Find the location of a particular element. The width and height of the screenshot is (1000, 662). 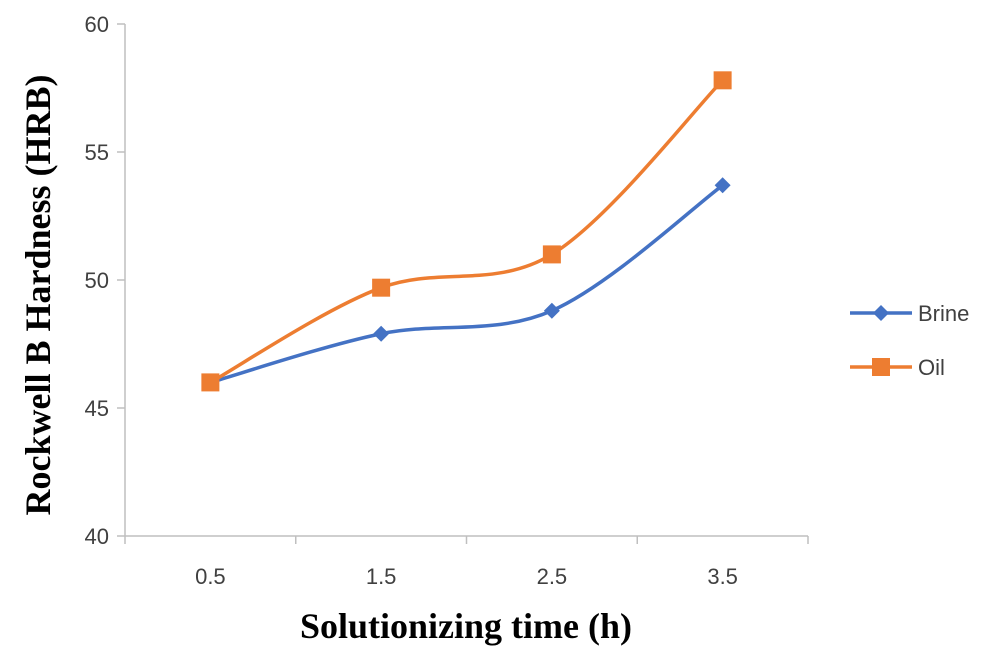

y-ticks: 40 45 50 55 60 is located at coordinates (105, 280).